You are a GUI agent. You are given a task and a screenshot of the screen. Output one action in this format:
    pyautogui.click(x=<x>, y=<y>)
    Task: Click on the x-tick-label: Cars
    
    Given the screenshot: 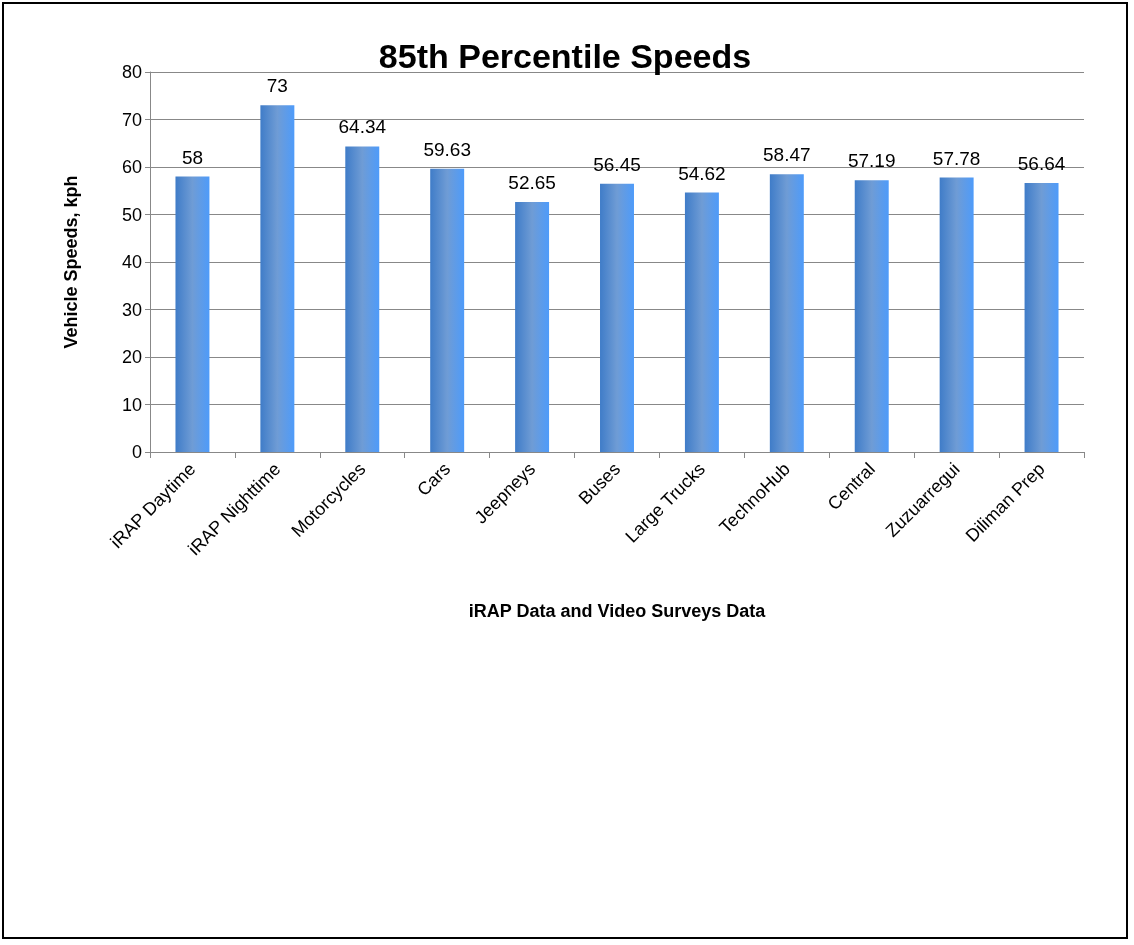 What is the action you would take?
    pyautogui.click(x=434, y=479)
    